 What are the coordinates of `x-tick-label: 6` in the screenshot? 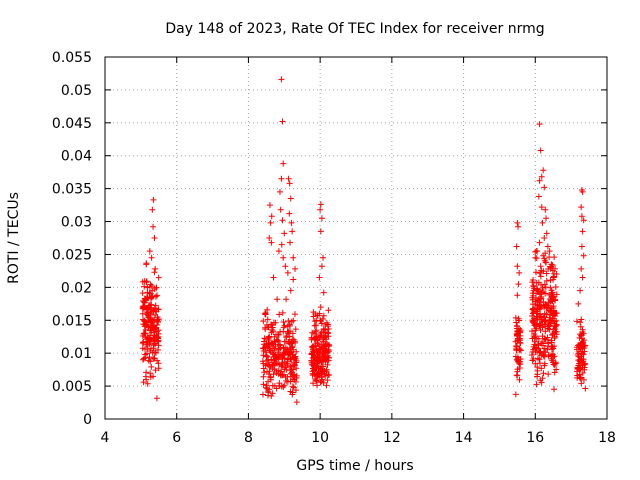 It's located at (176, 438).